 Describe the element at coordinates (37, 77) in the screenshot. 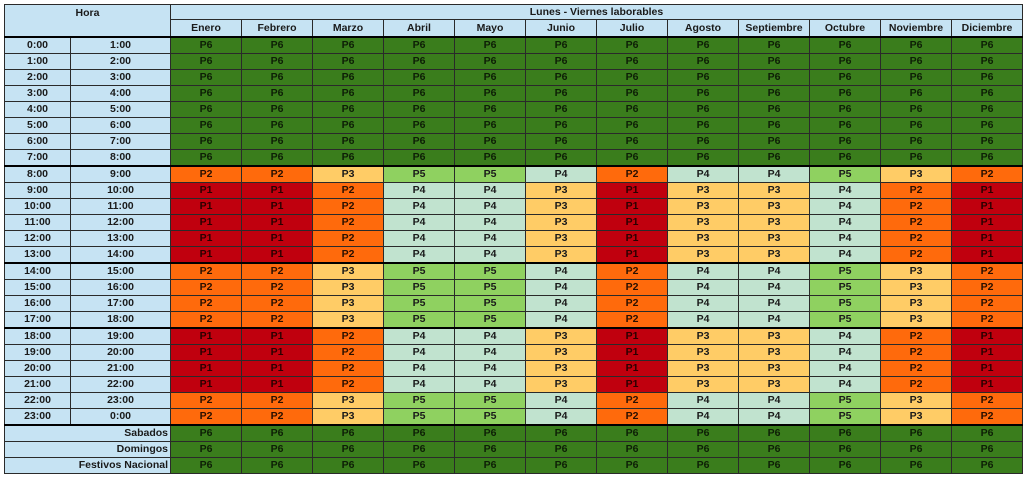

I see `hour-from-cell: 2:00` at that location.